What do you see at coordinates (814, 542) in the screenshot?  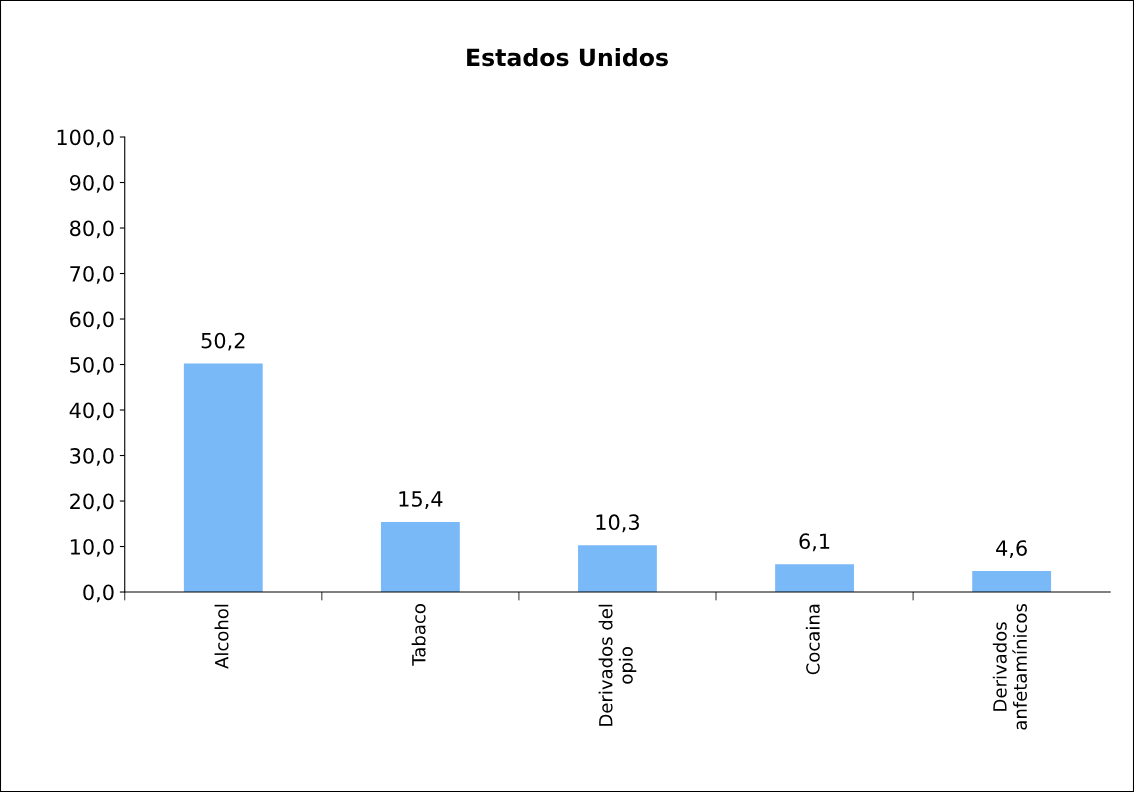 I see `data-label: 6,1` at bounding box center [814, 542].